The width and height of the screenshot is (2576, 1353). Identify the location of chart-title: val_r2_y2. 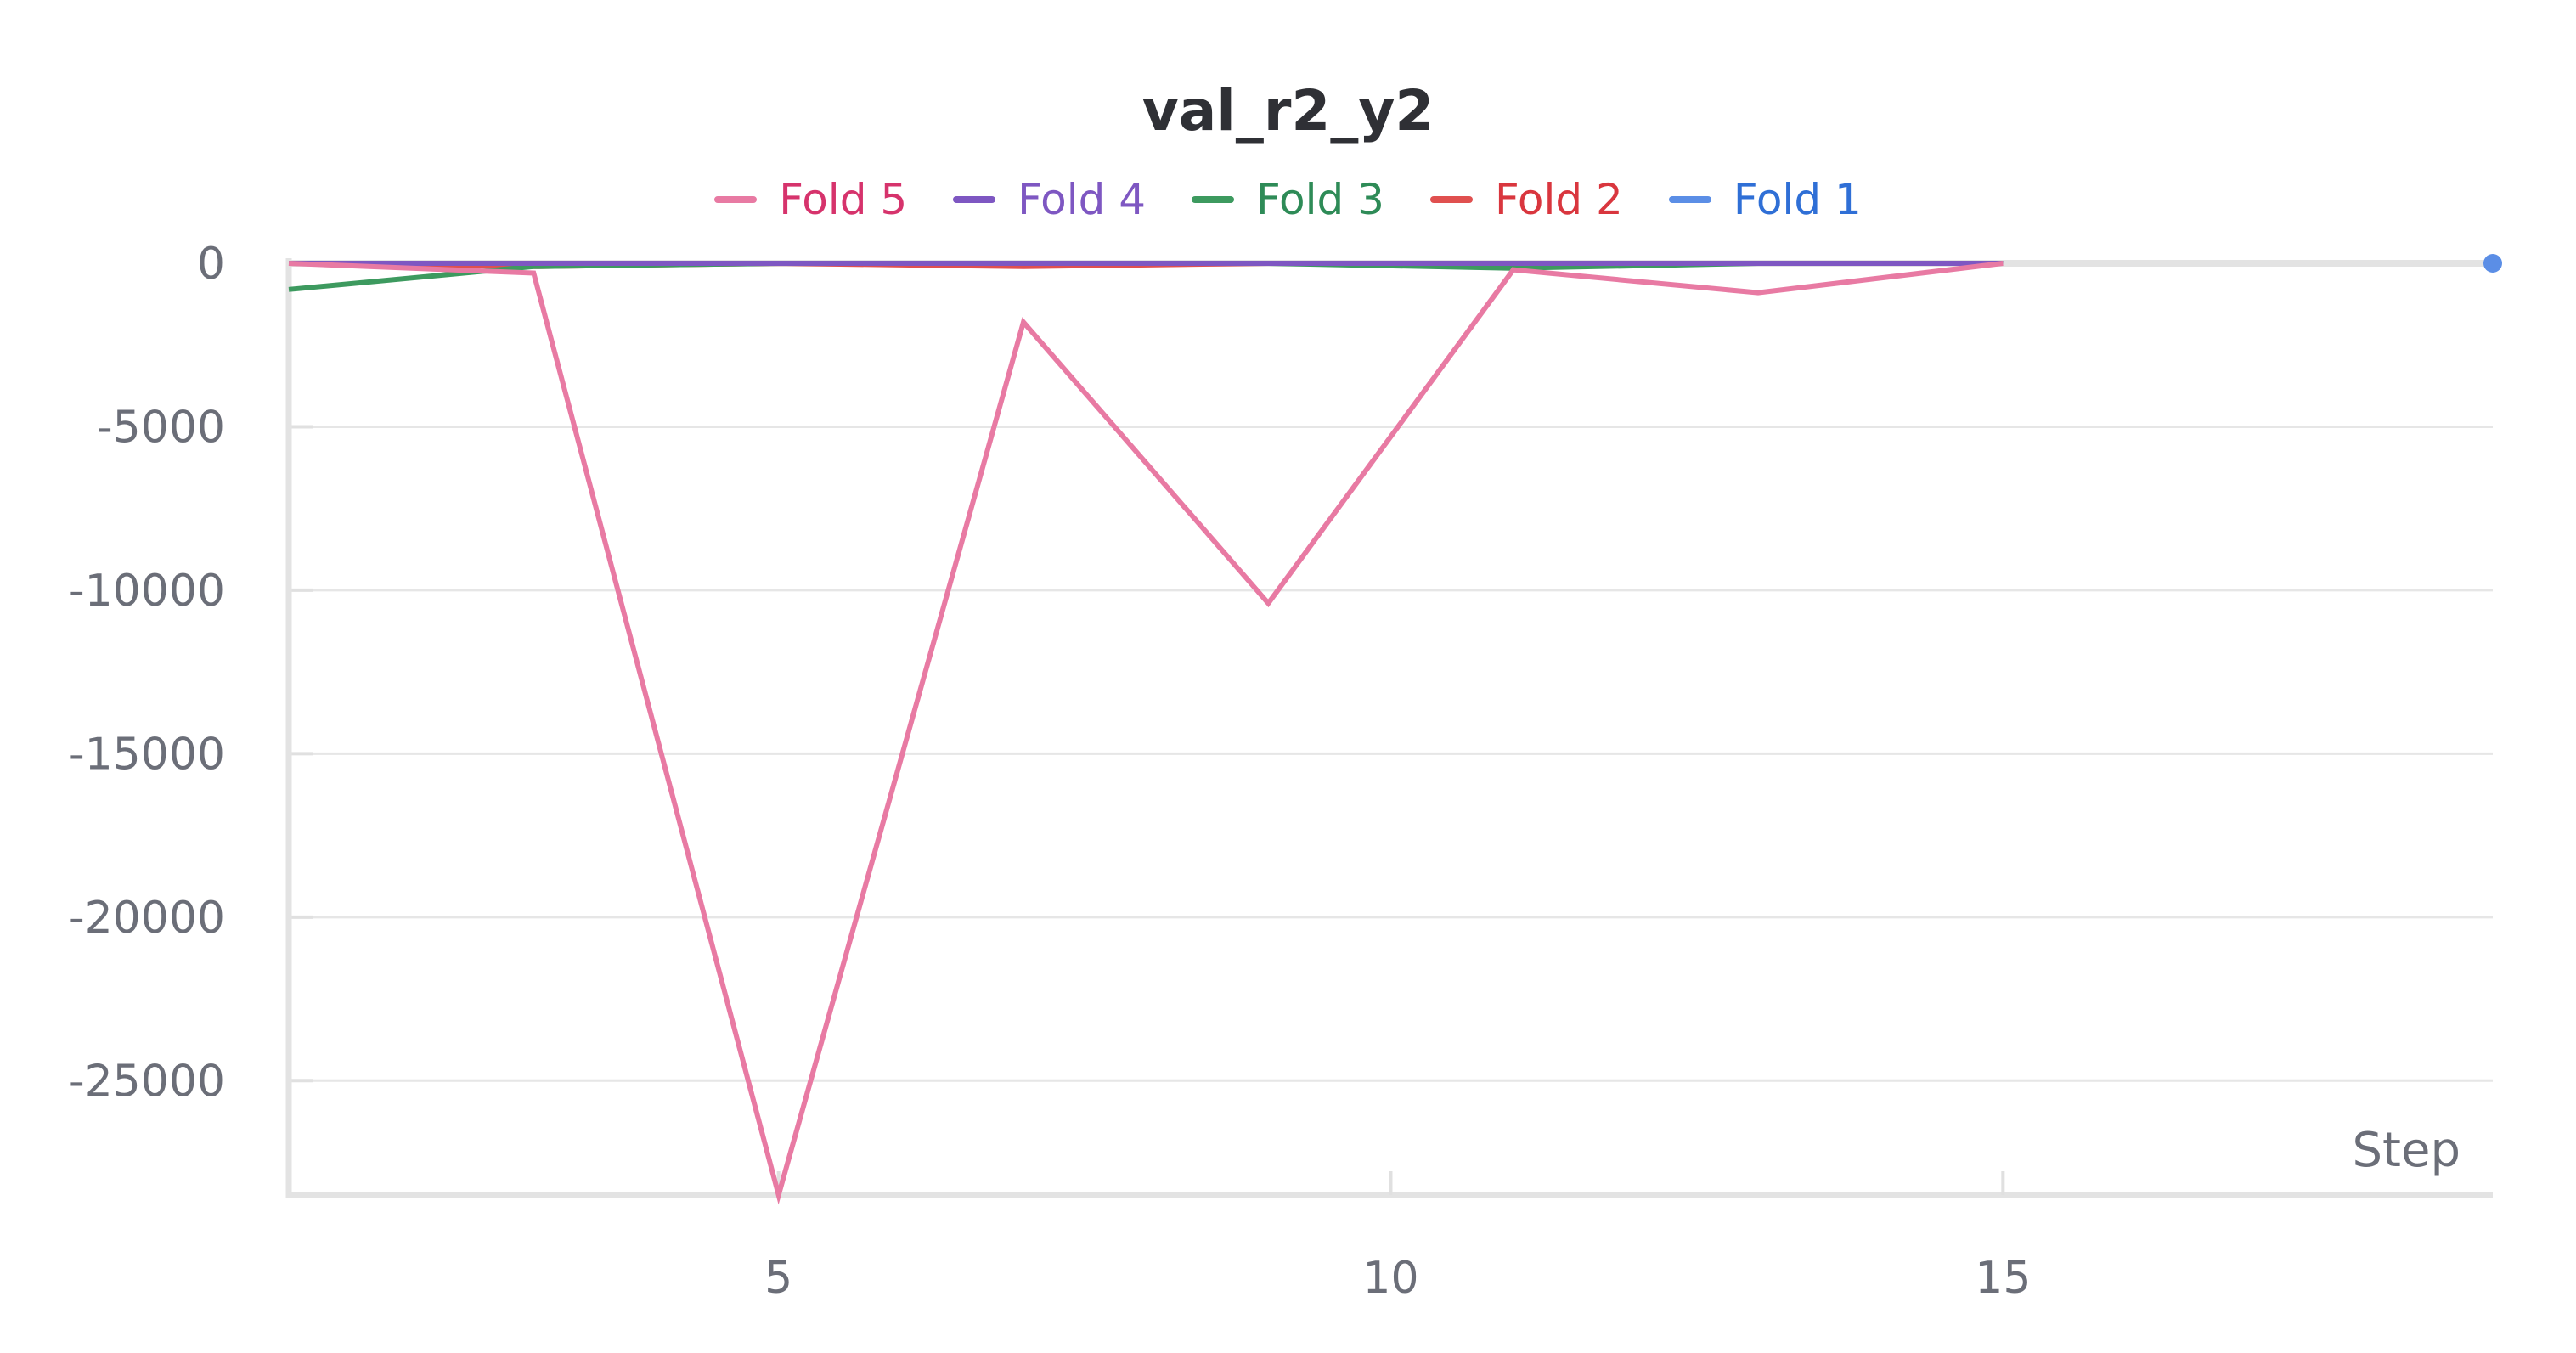
(1288, 111).